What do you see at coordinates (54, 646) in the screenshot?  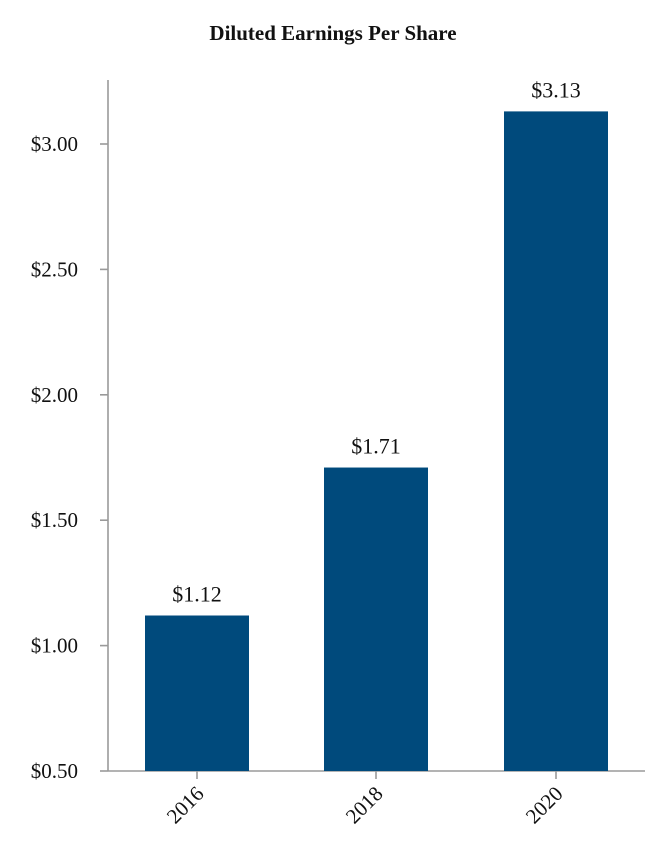 I see `y-tick-label: $1.00` at bounding box center [54, 646].